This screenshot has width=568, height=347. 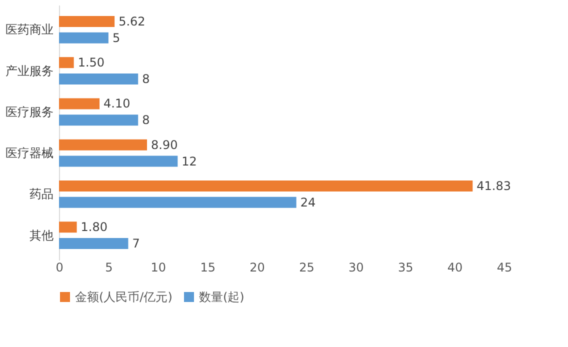 What do you see at coordinates (123, 297) in the screenshot?
I see `legend-label: 金额(人民币/亿元)` at bounding box center [123, 297].